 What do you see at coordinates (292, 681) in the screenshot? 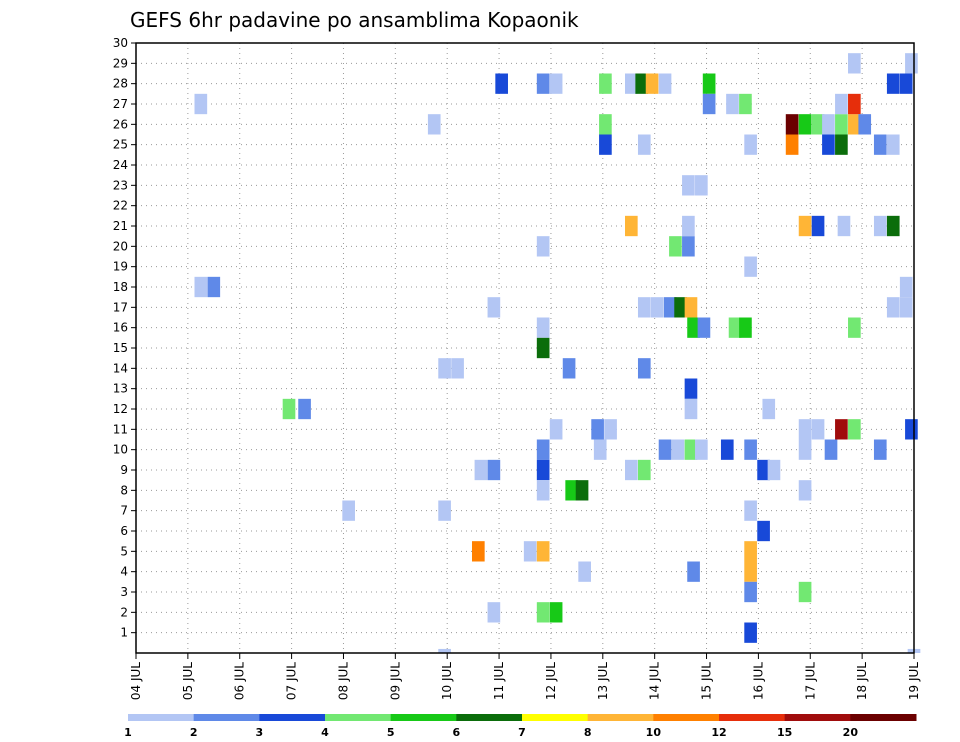
I see `x-tick-label: 07 JUL` at bounding box center [292, 681].